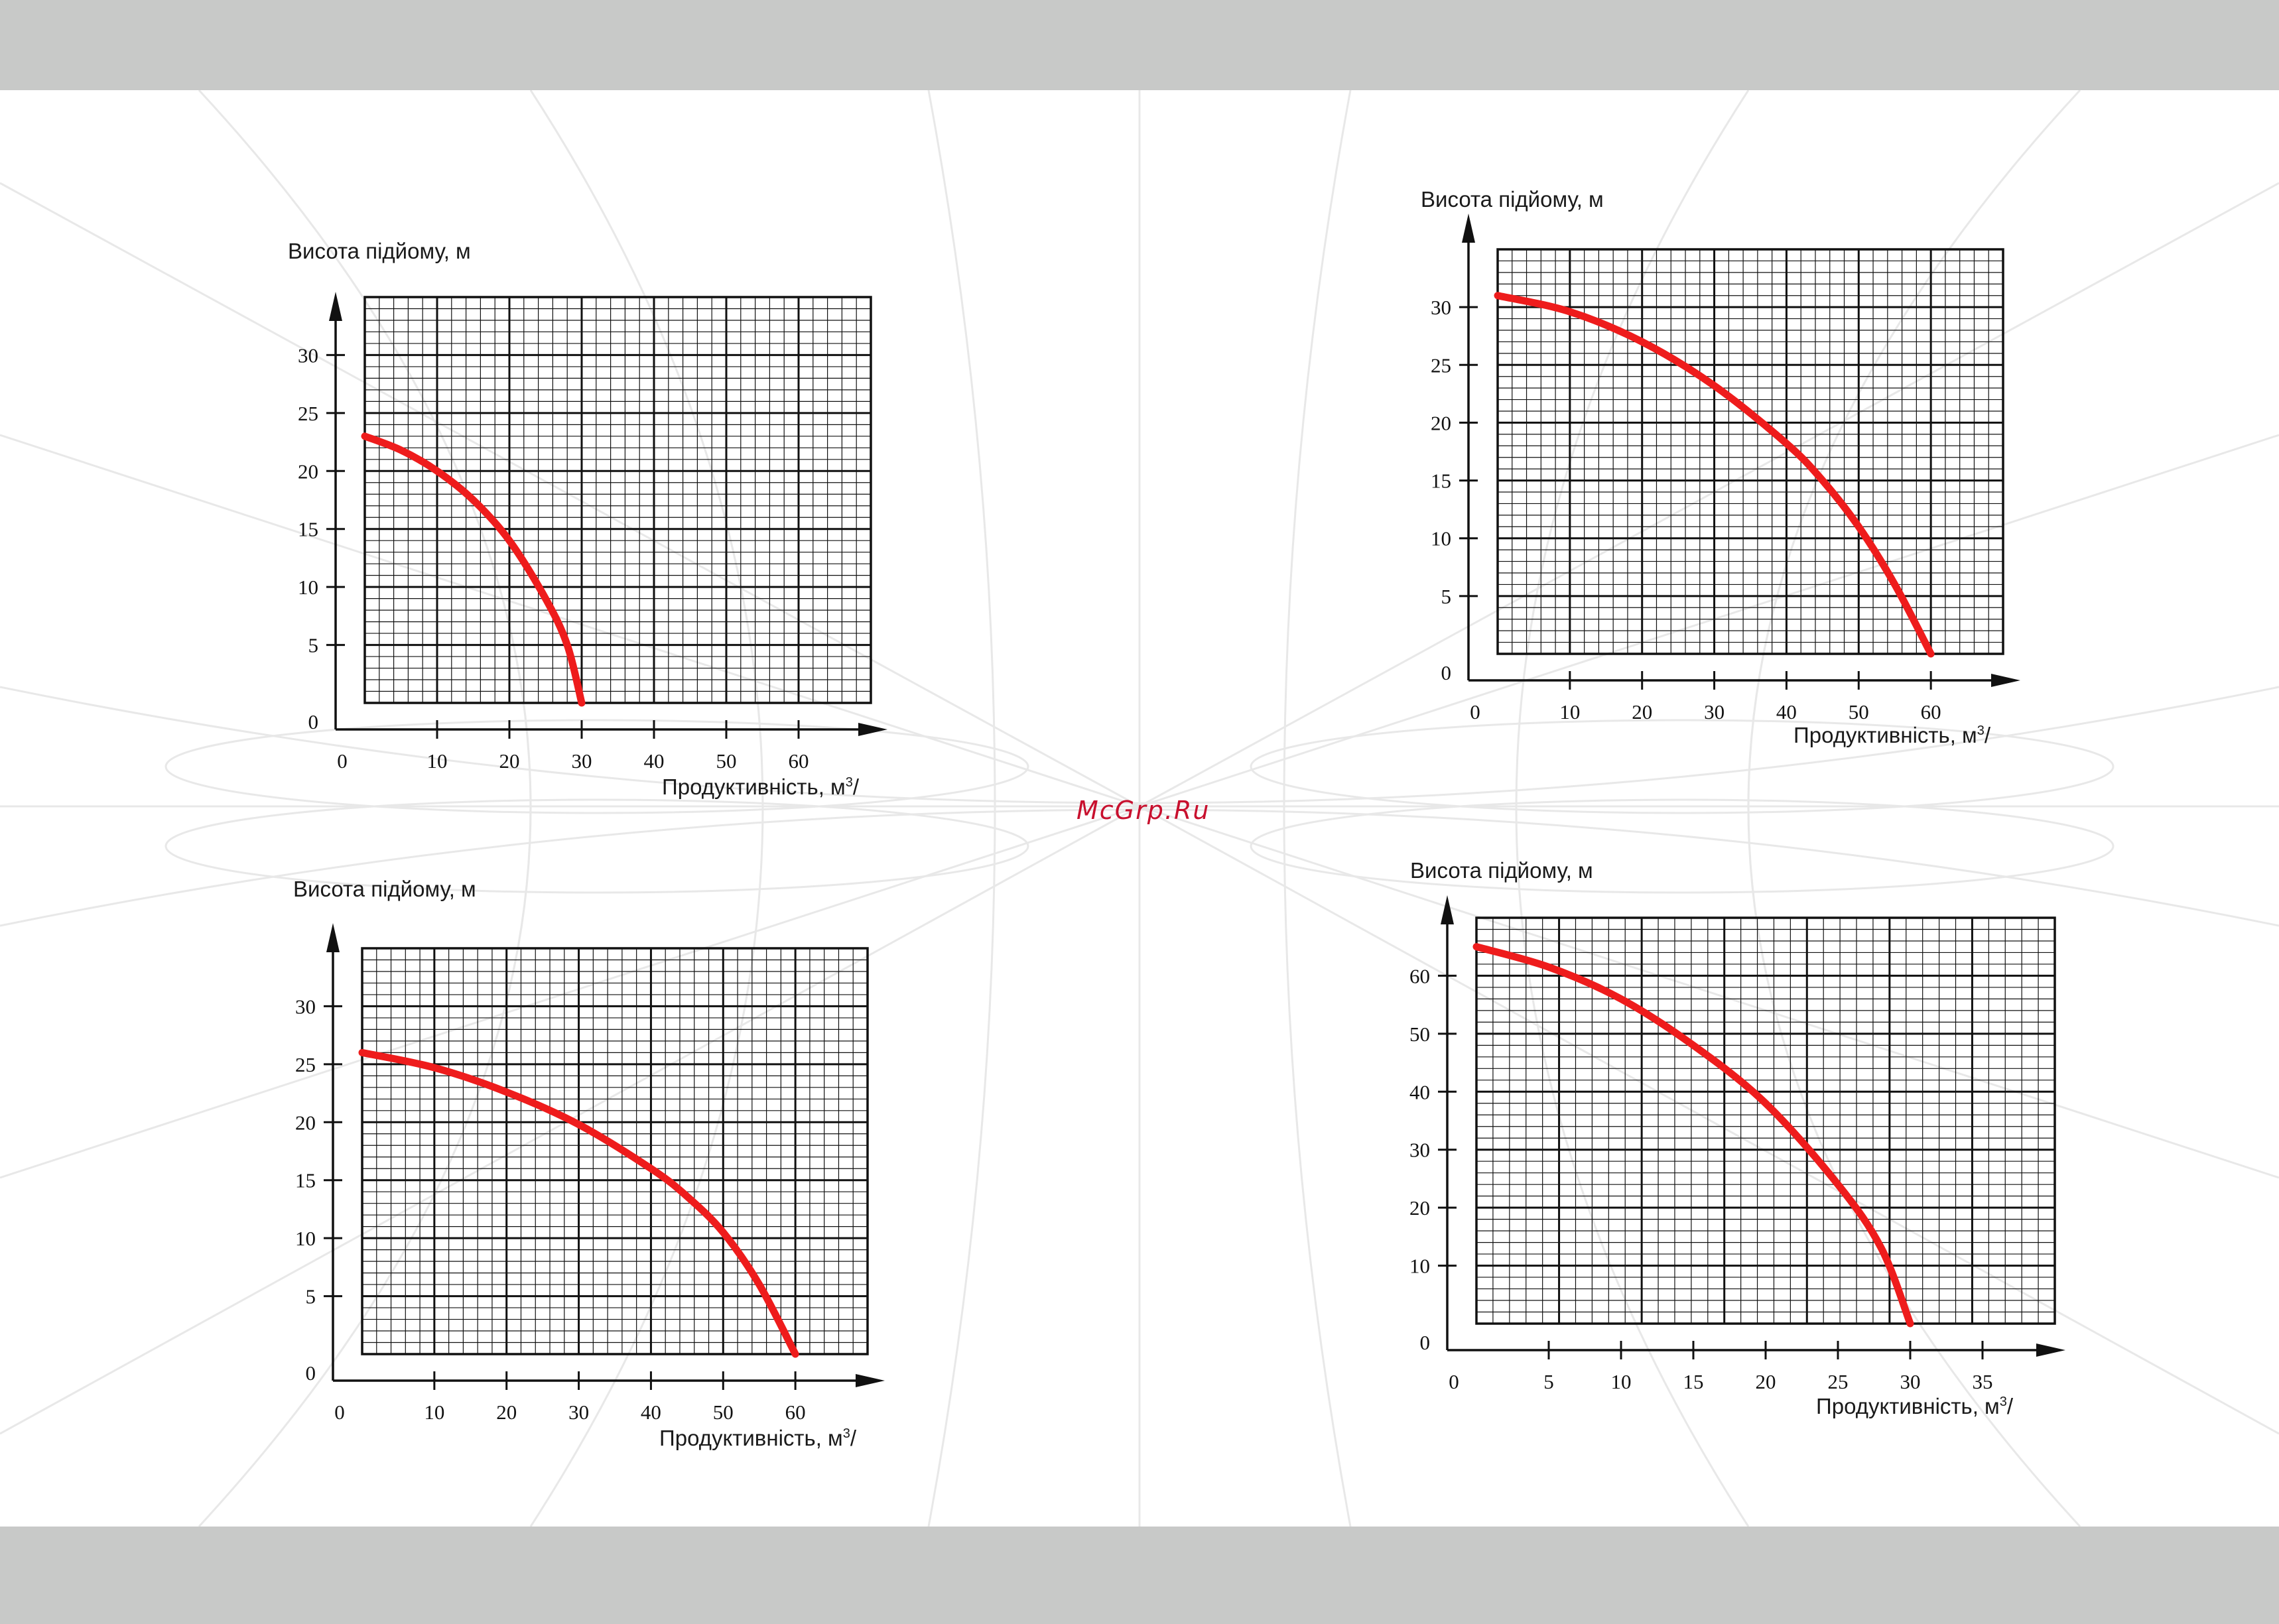 The height and width of the screenshot is (1624, 2279). I want to click on watermark: McGrp.Ru, so click(1143, 810).